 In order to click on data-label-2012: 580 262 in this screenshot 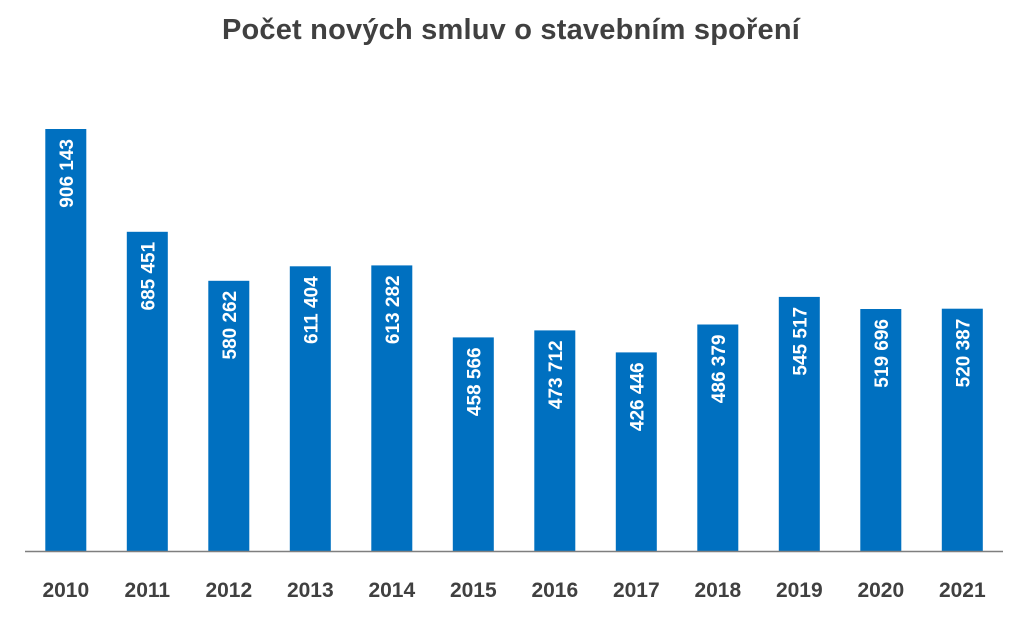, I will do `click(230, 325)`.